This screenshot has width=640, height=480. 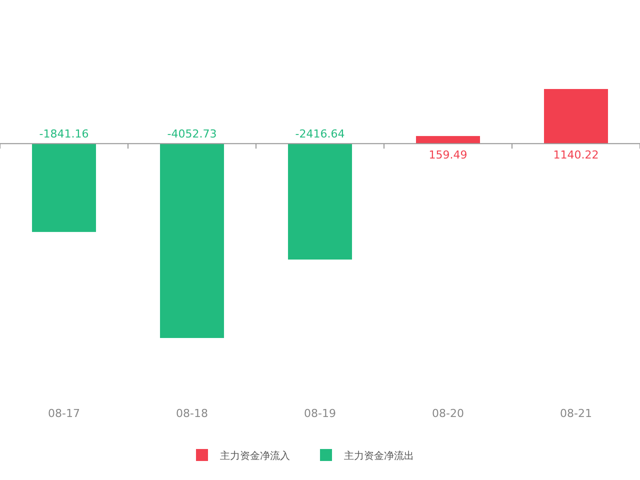 What do you see at coordinates (255, 456) in the screenshot?
I see `legend-label: 主力资金净流入` at bounding box center [255, 456].